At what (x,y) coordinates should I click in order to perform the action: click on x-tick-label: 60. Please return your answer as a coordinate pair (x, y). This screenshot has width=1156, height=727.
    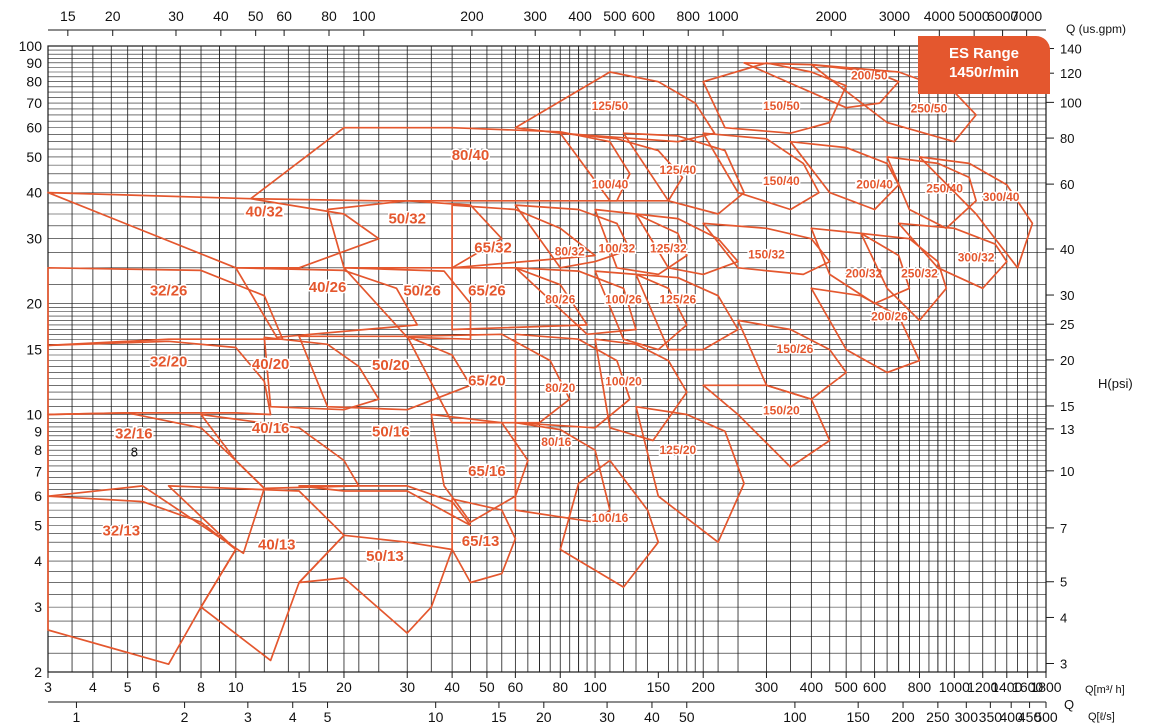
    Looking at the image, I should click on (516, 687).